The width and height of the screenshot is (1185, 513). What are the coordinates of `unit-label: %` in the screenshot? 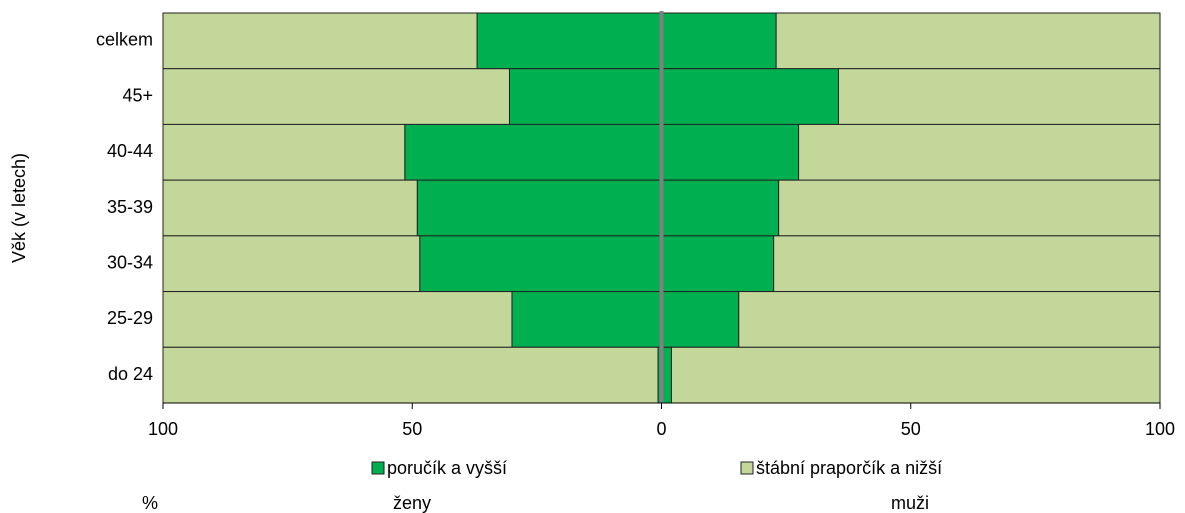 It's located at (150, 503).